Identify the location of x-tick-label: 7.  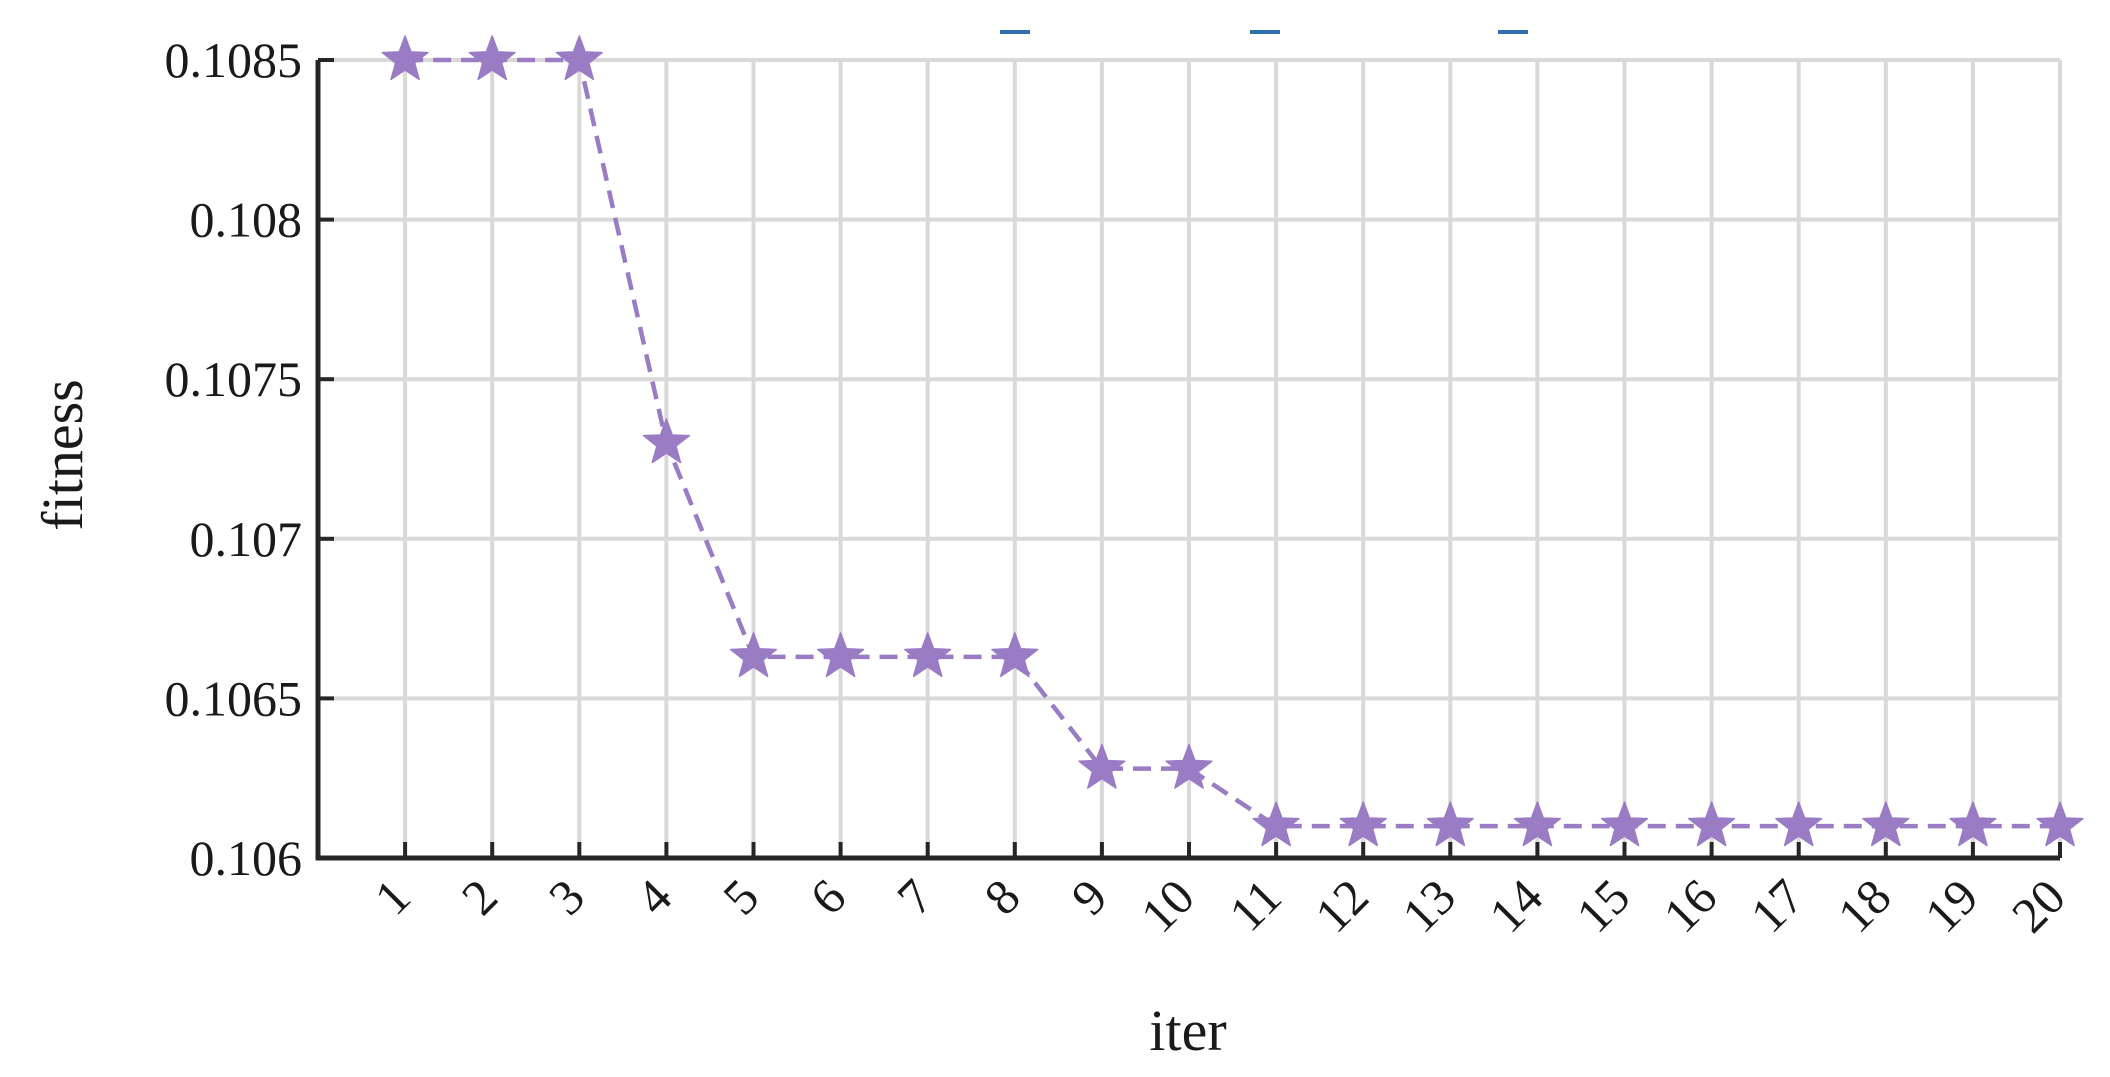
(914, 896).